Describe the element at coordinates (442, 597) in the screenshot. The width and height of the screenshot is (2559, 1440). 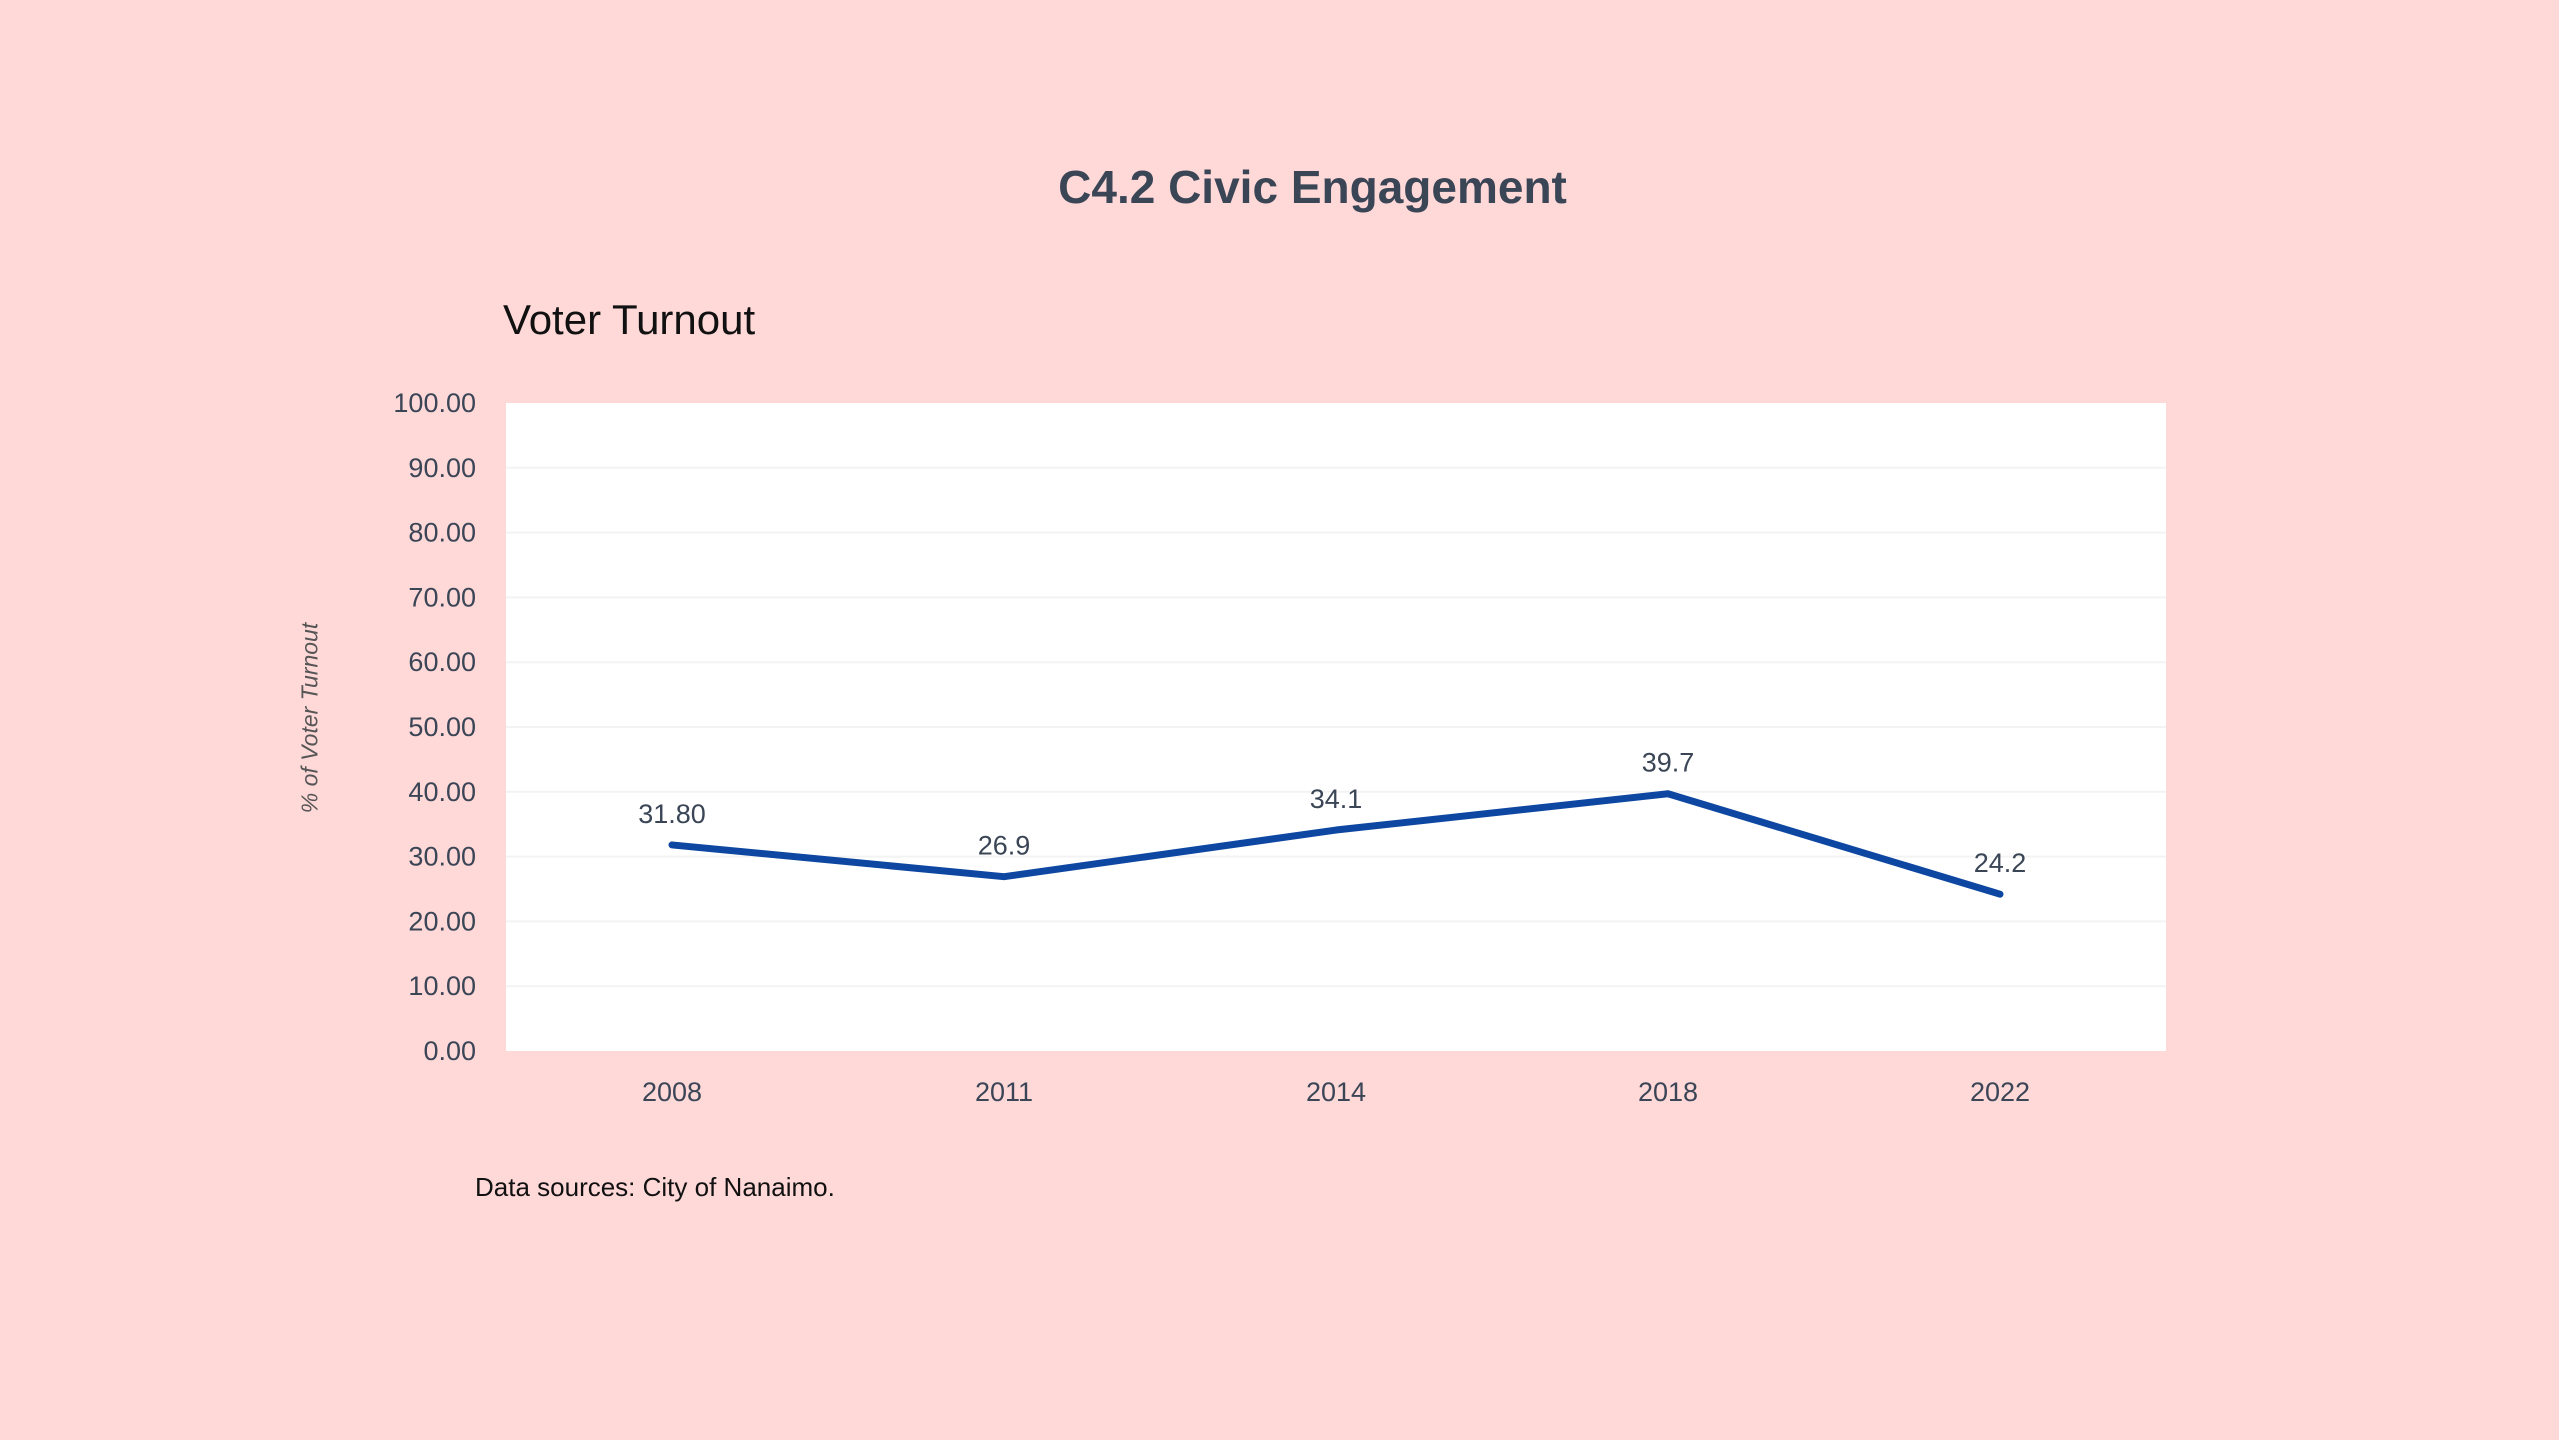
I see `y-tick-label: 70.00` at that location.